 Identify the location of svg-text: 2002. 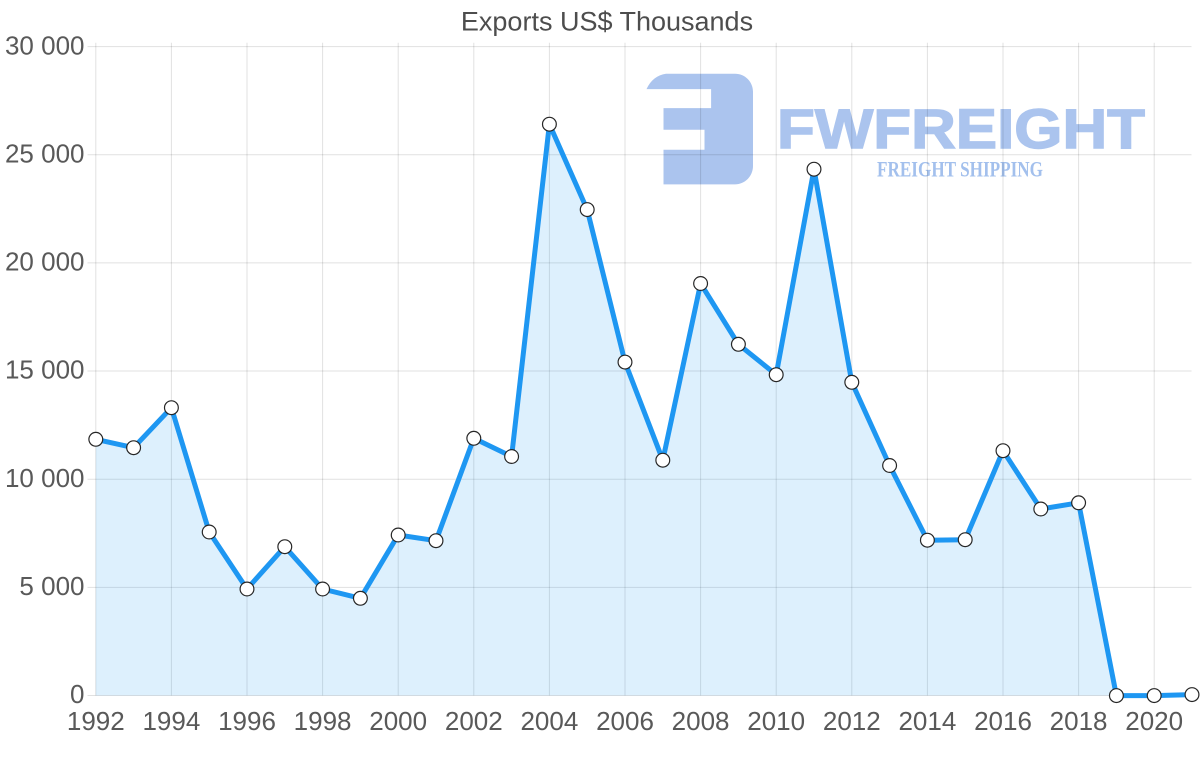
(474, 721).